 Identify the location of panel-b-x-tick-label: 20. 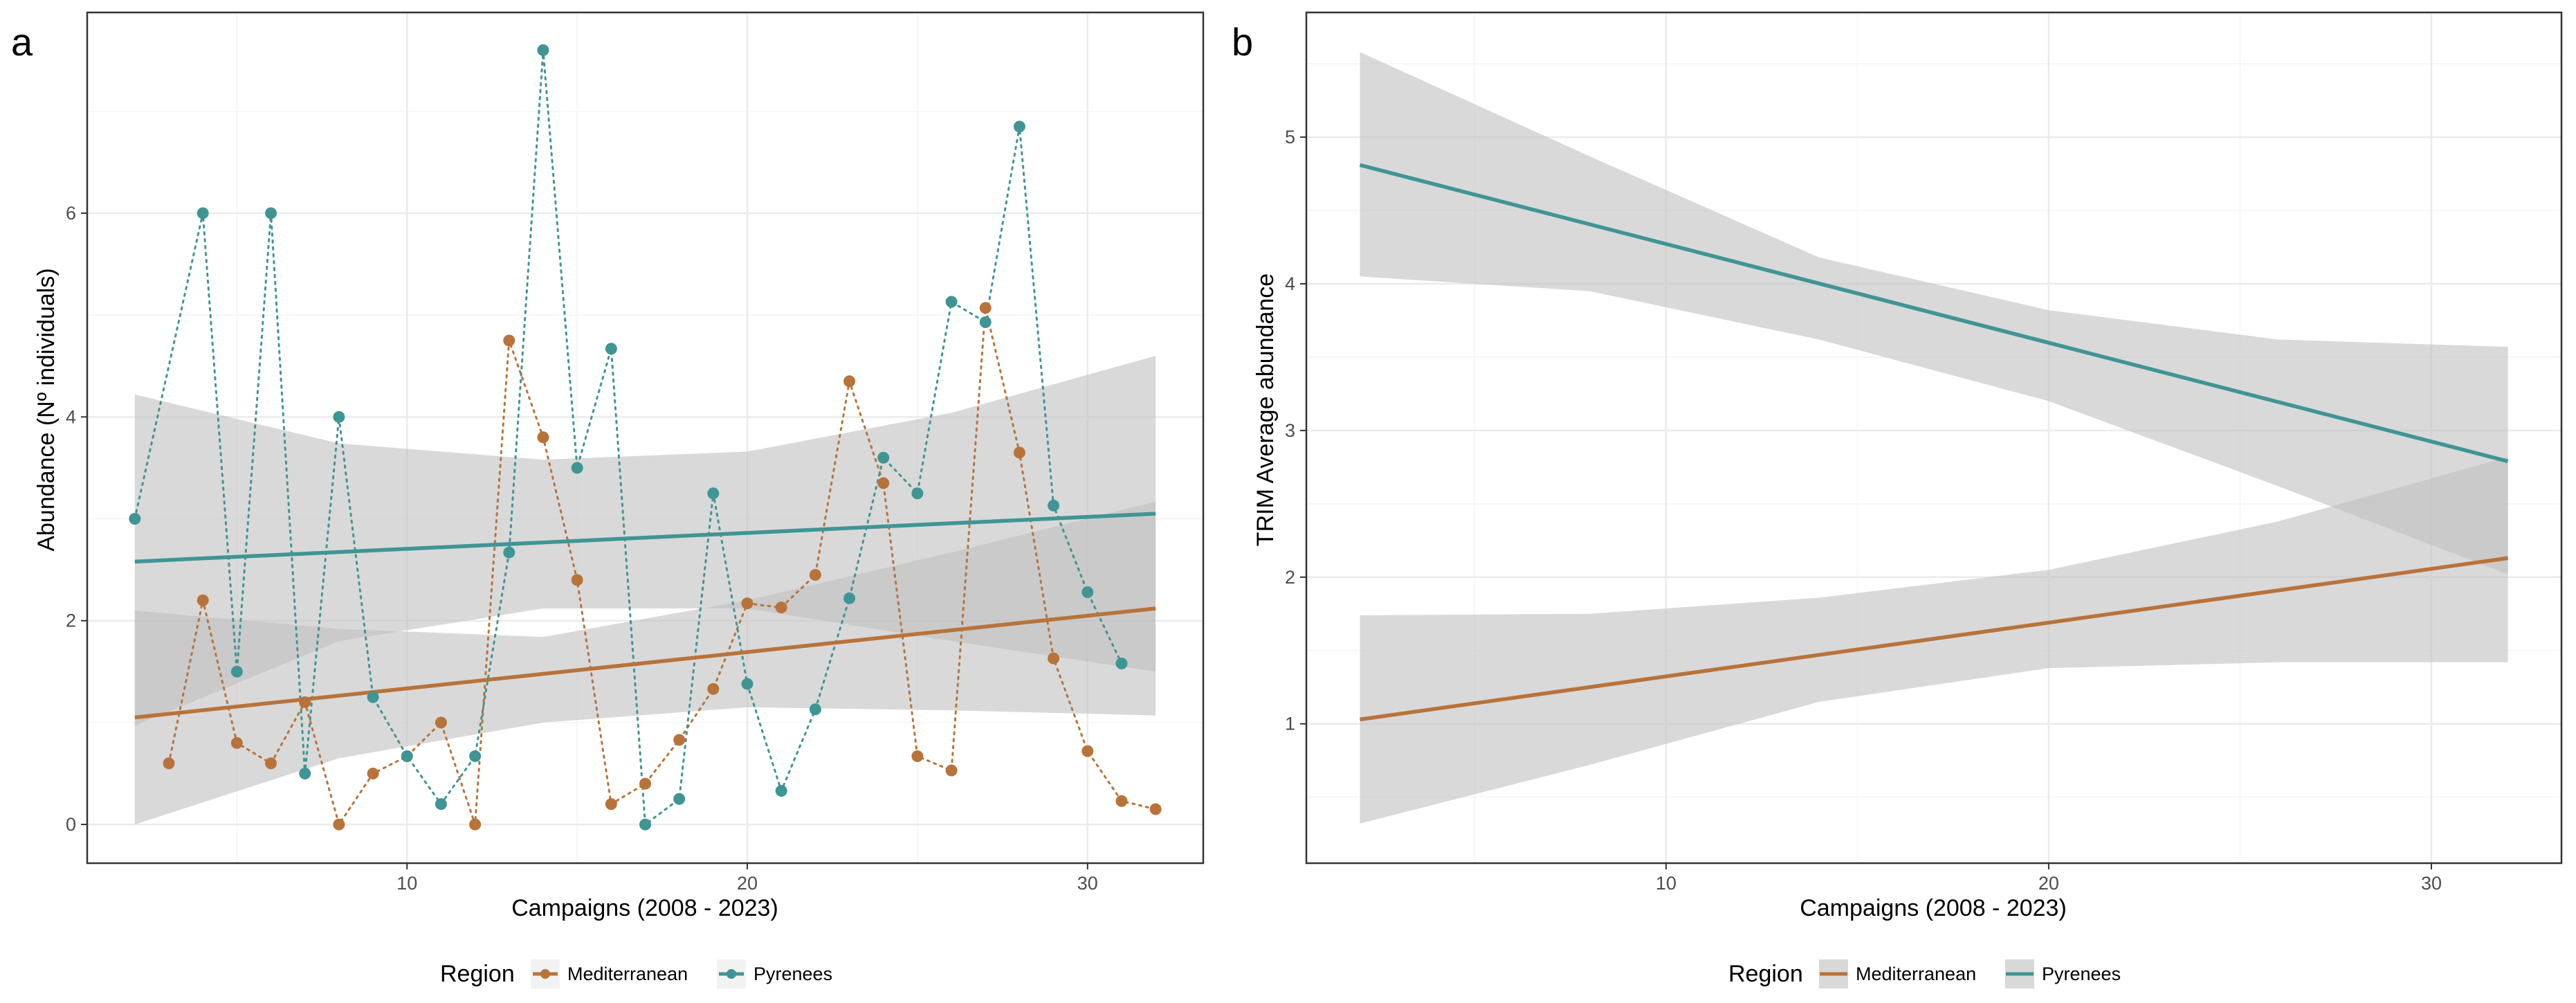
(2048, 883).